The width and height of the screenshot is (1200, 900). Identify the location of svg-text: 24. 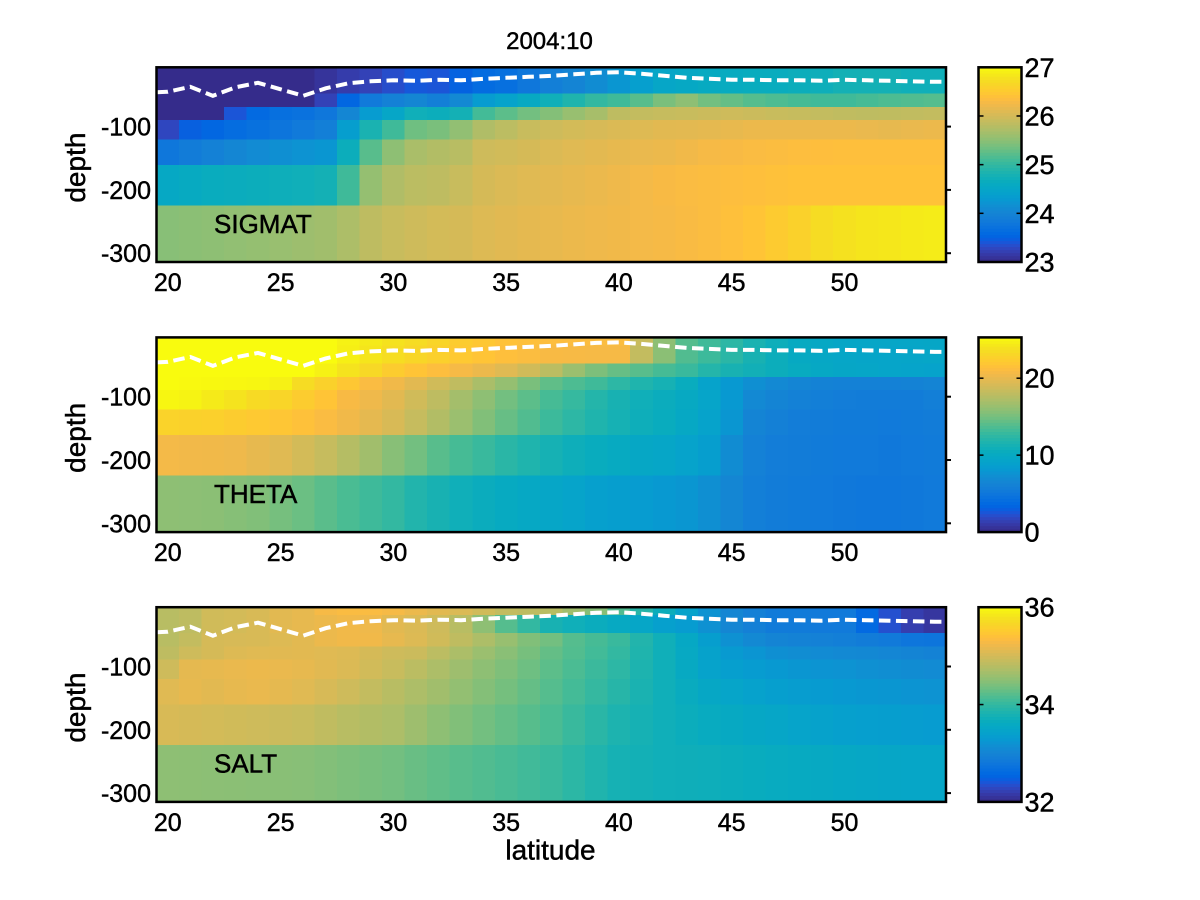
(1040, 214).